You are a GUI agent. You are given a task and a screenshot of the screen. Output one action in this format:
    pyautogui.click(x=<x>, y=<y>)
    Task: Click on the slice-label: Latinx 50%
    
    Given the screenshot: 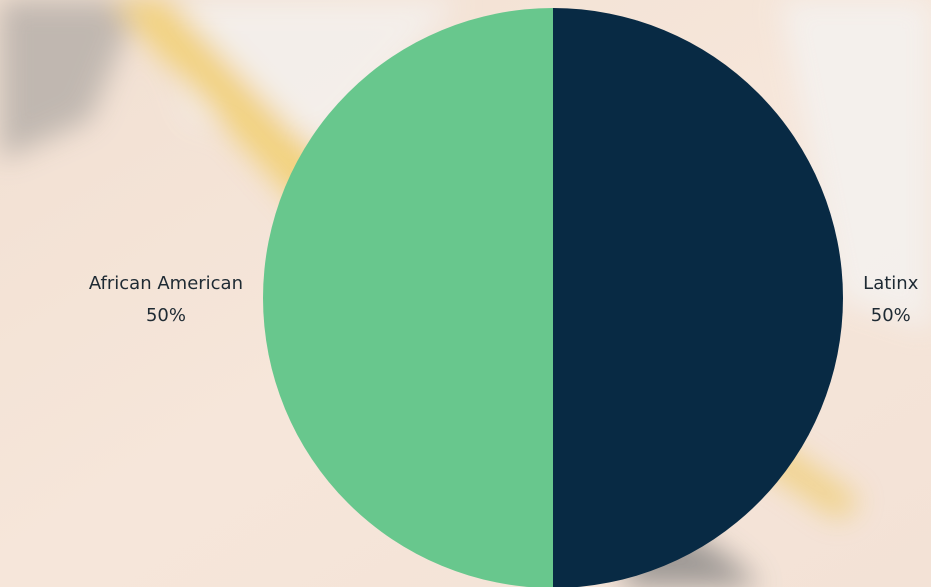 What is the action you would take?
    pyautogui.click(x=891, y=299)
    